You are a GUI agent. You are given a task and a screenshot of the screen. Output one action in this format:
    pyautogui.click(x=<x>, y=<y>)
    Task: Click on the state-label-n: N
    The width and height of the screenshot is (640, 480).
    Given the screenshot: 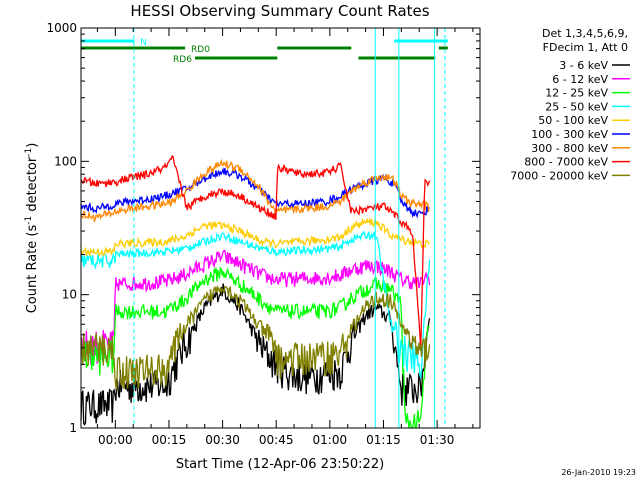 What is the action you would take?
    pyautogui.click(x=143, y=43)
    